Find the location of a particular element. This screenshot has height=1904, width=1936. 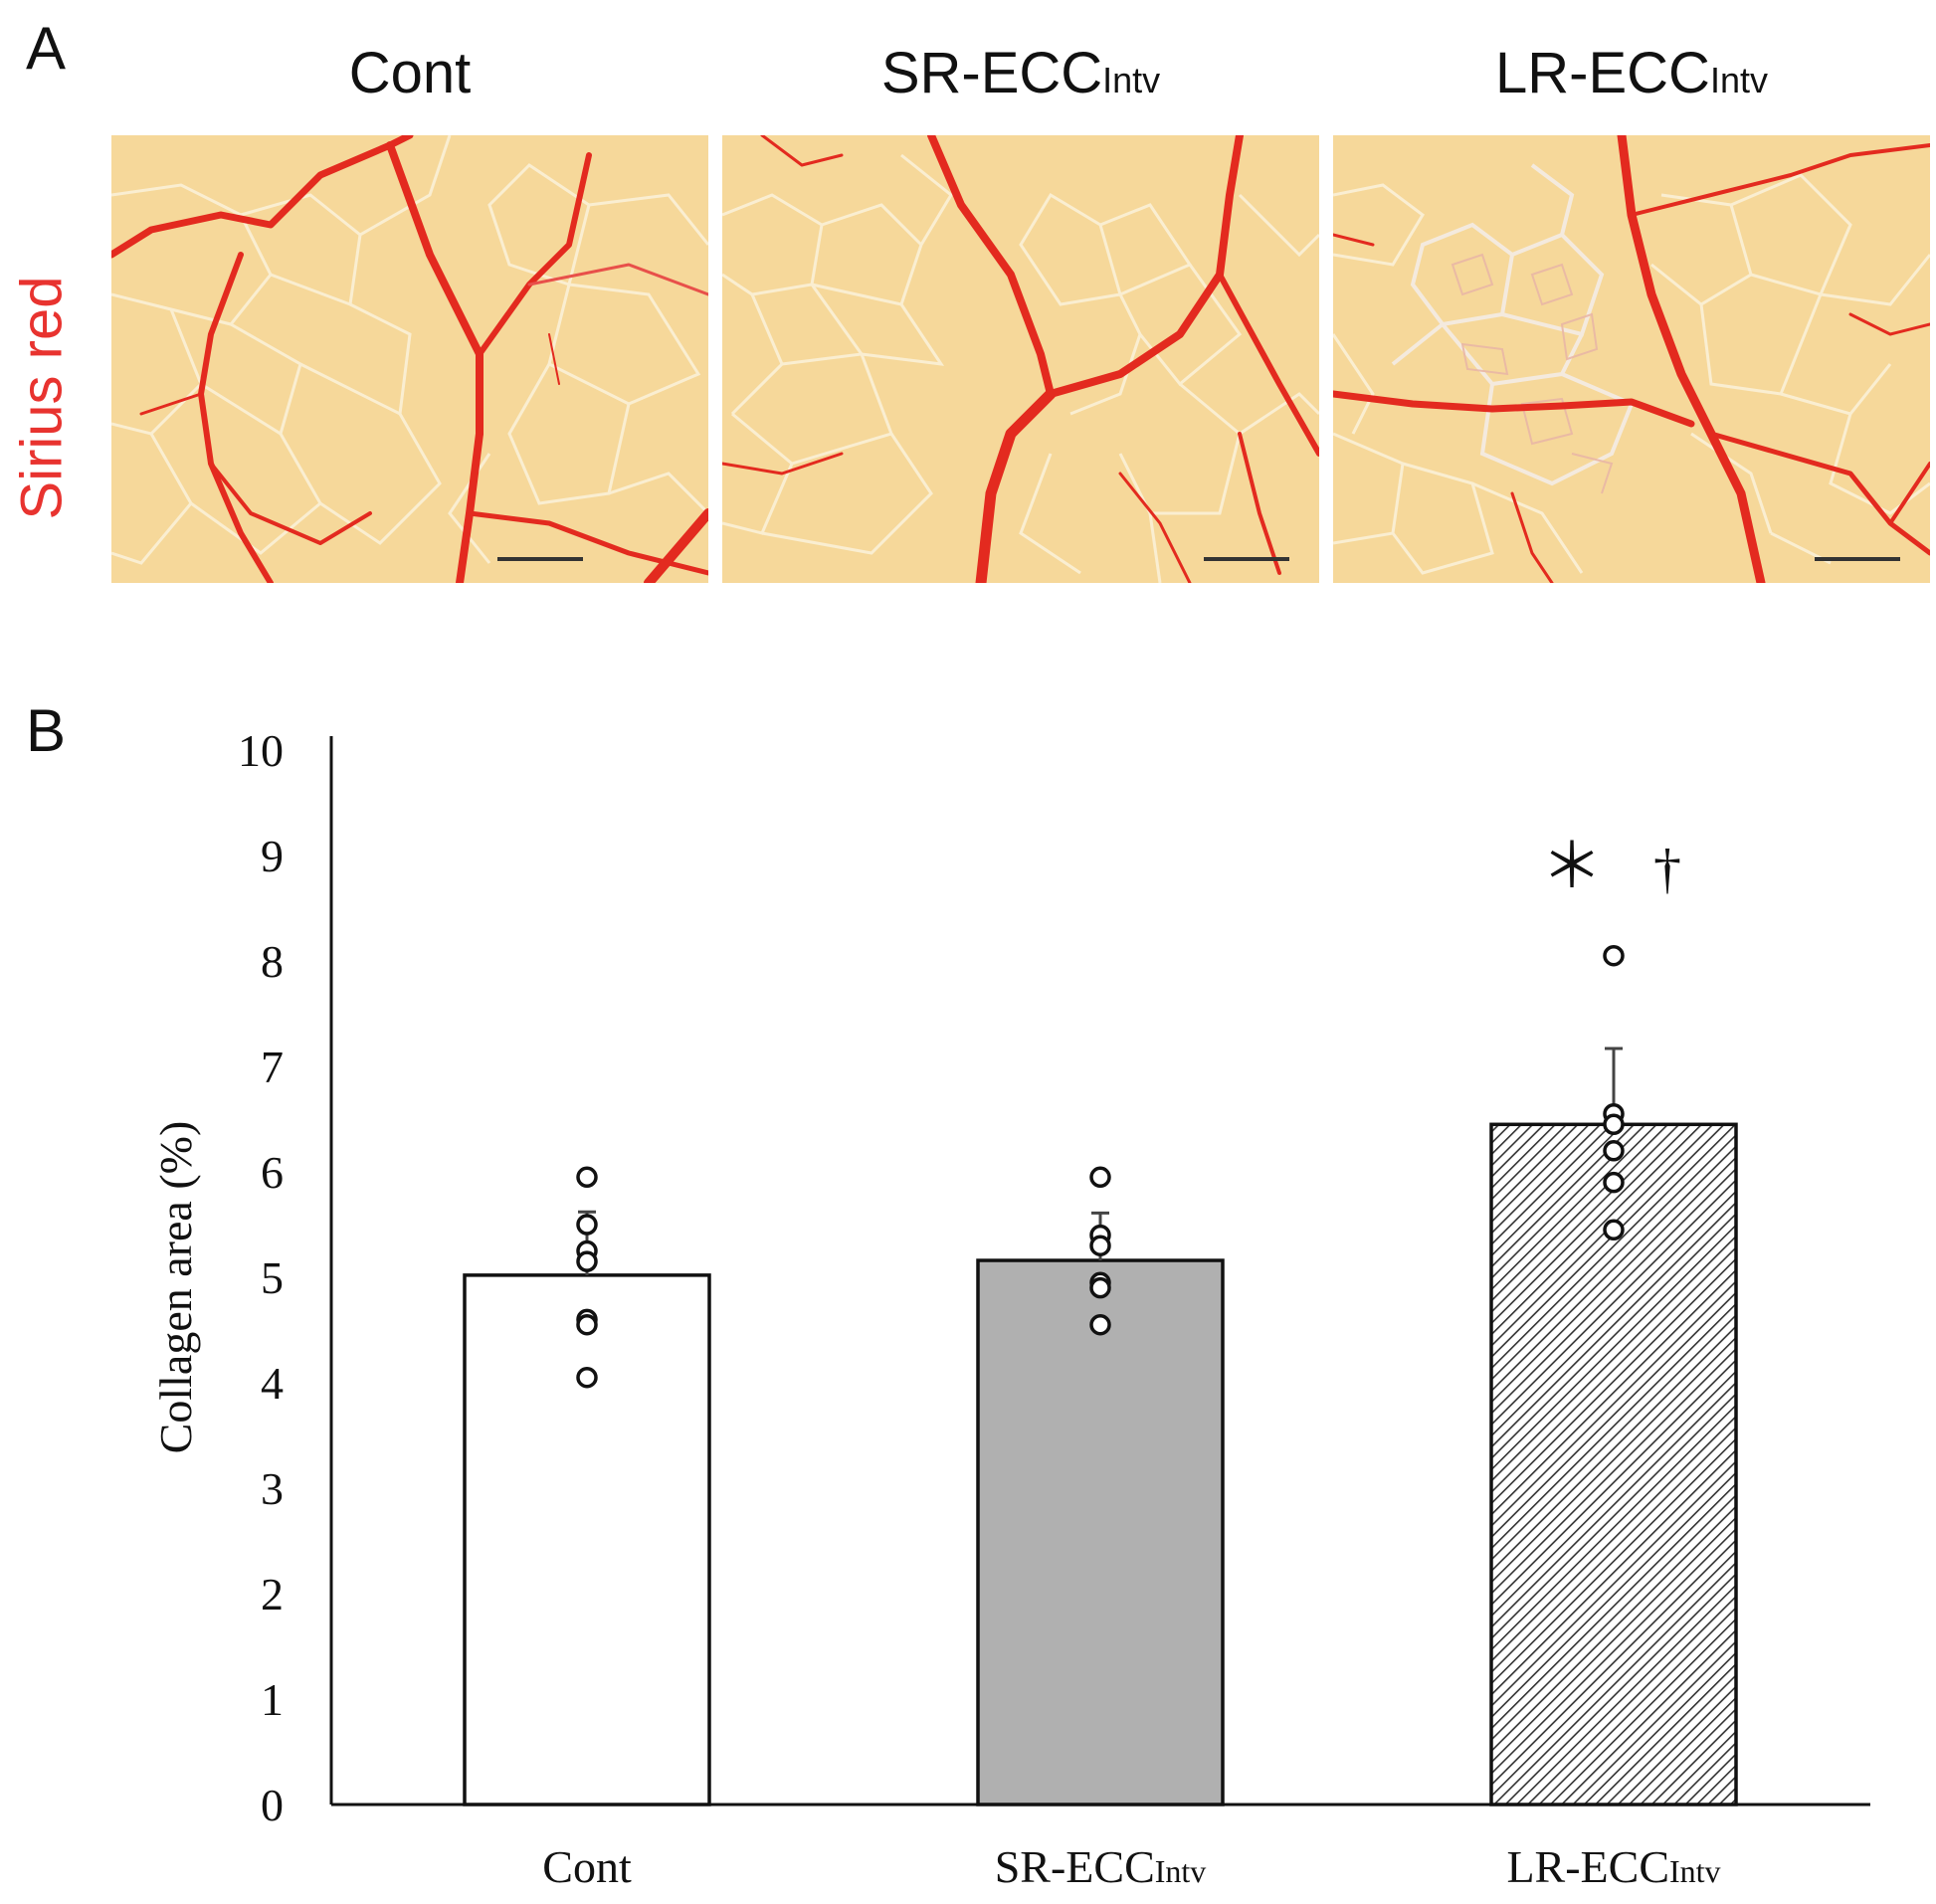

column-title-sr-ecc: SR-ECCIntv is located at coordinates (1021, 73).